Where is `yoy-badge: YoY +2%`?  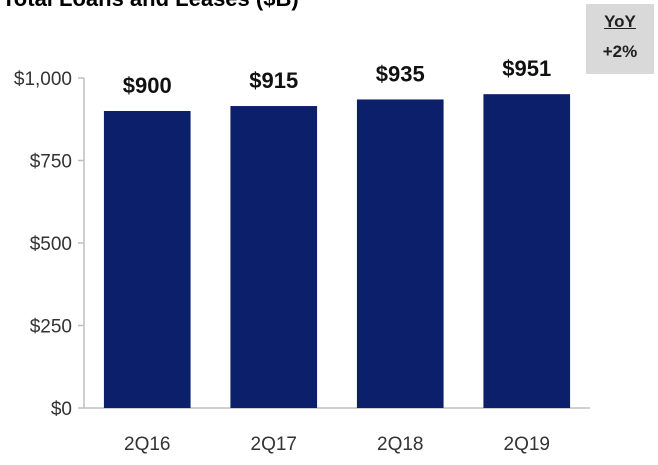 yoy-badge: YoY +2% is located at coordinates (620, 39).